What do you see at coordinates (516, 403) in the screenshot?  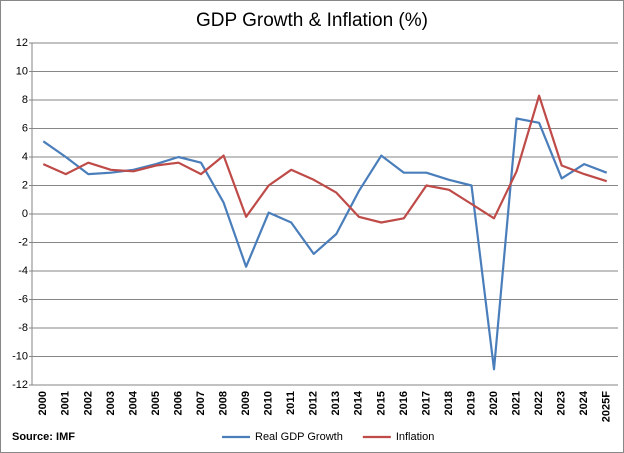 I see `x-tick-label: 2021` at bounding box center [516, 403].